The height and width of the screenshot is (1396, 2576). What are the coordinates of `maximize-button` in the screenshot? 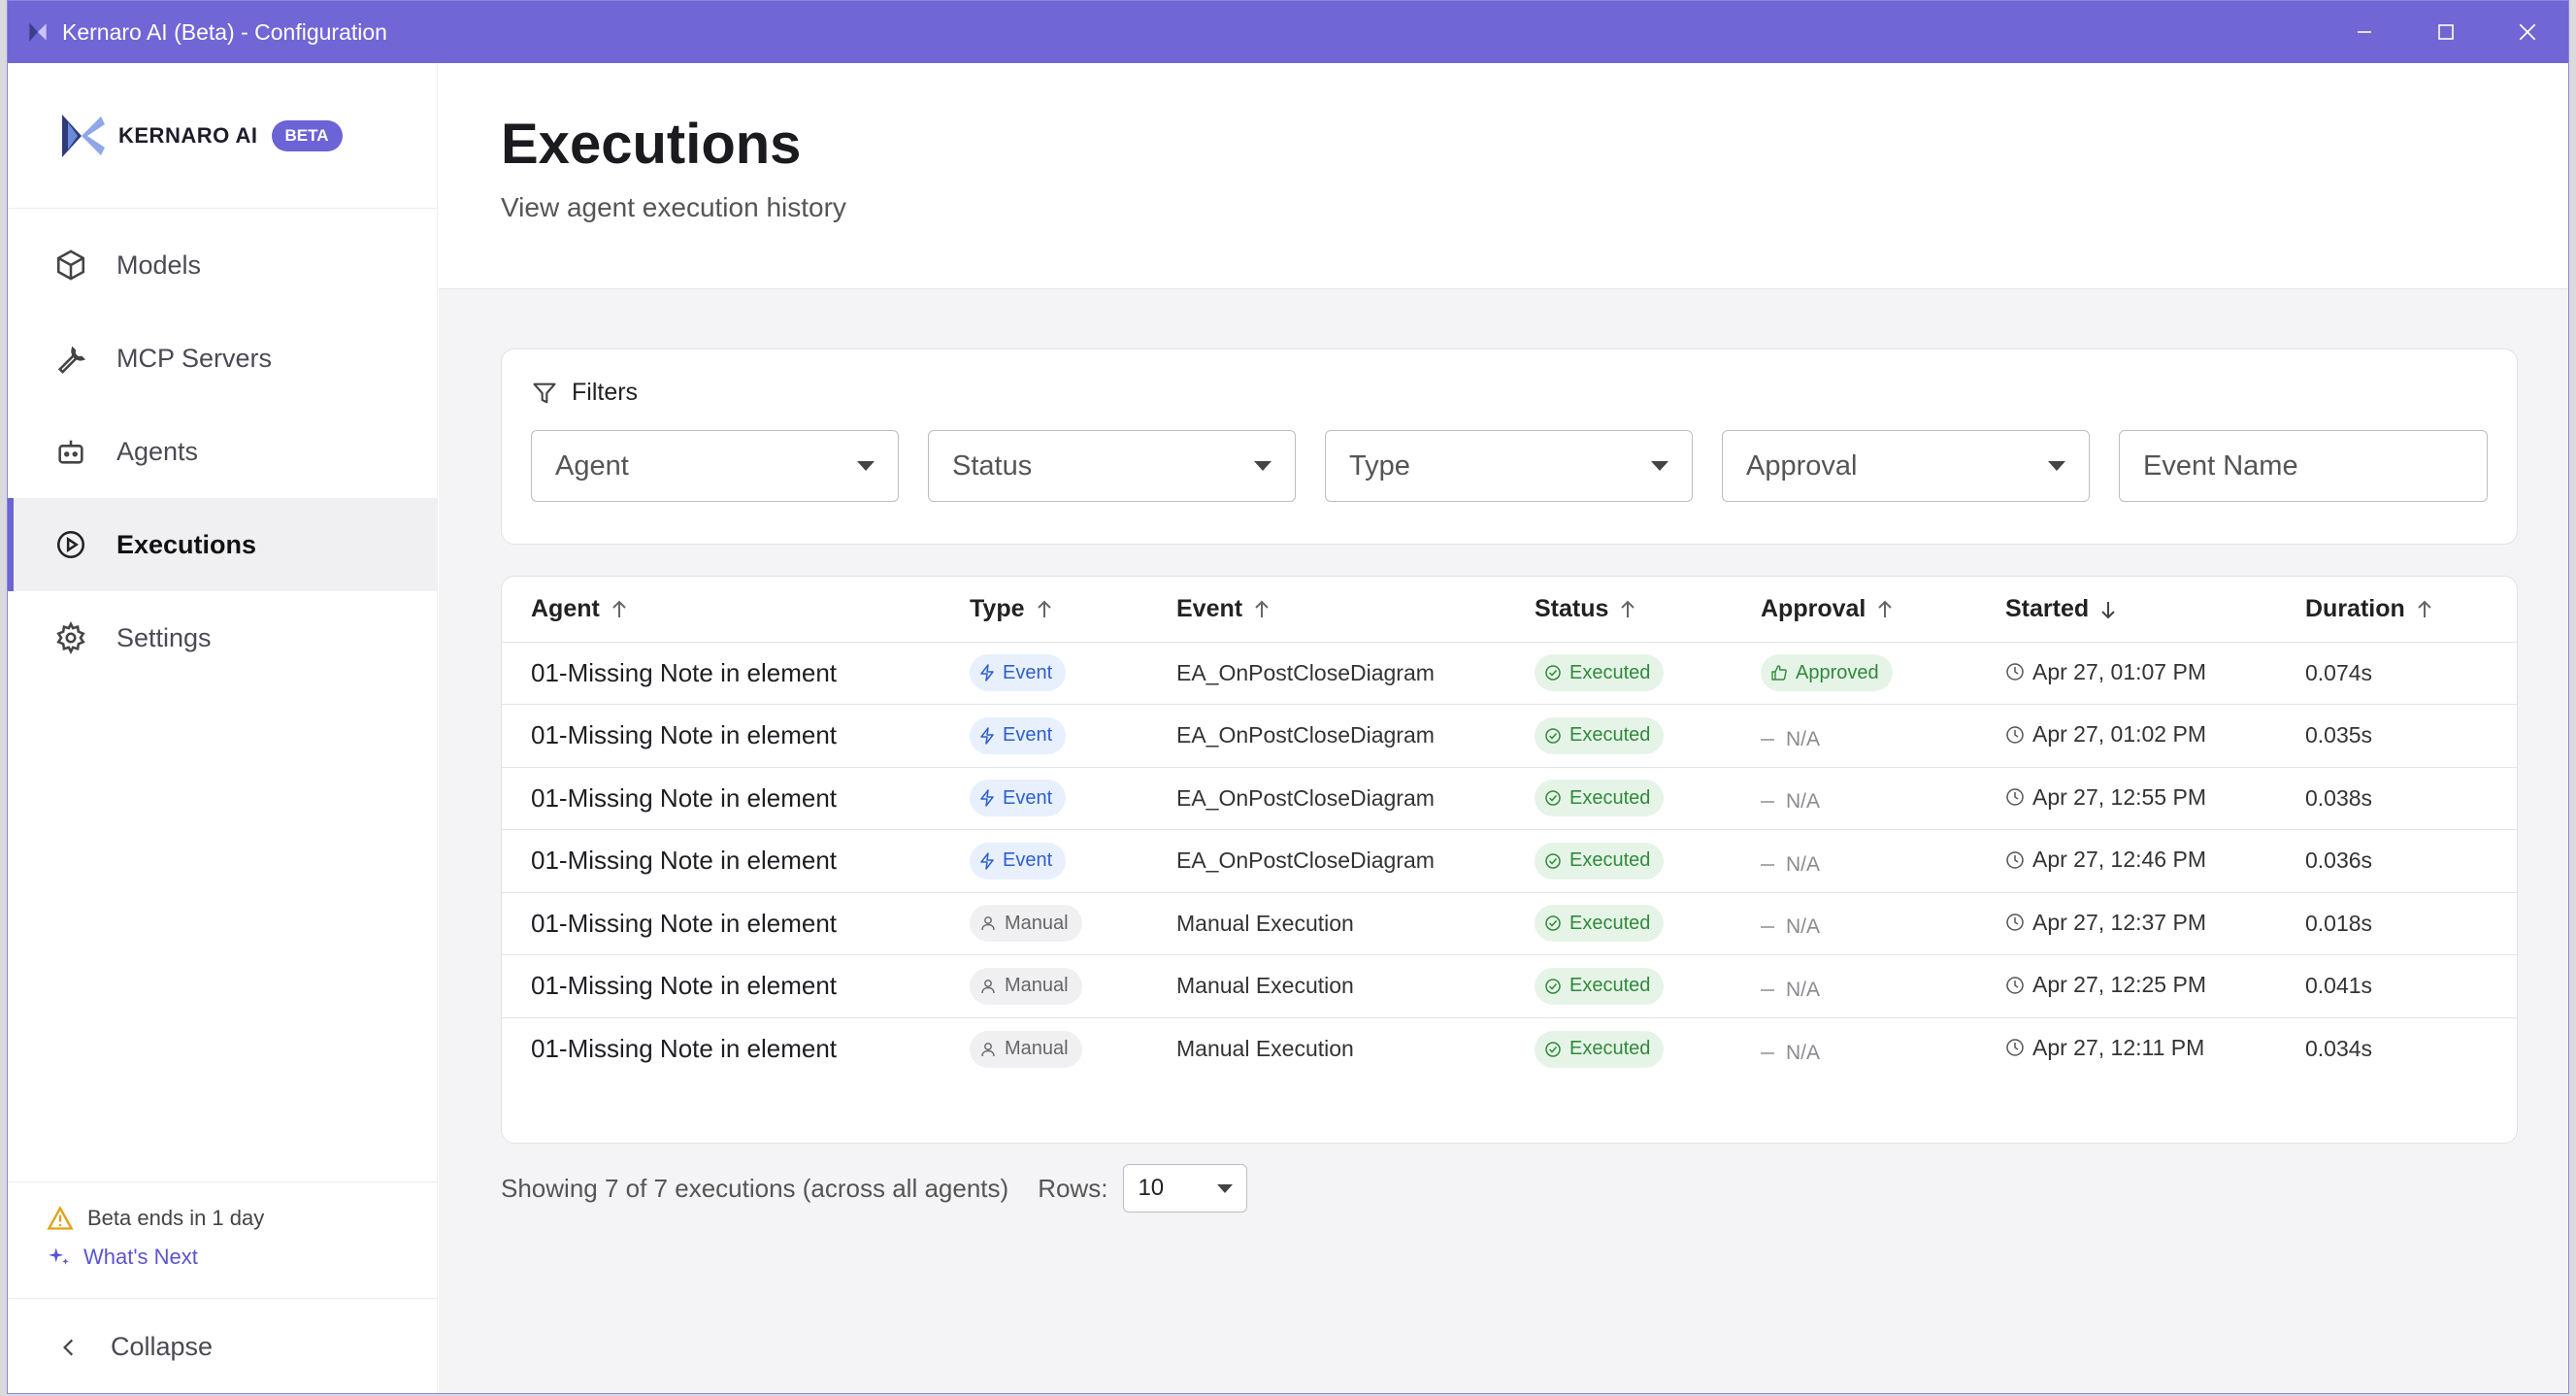 It's located at (2446, 32).